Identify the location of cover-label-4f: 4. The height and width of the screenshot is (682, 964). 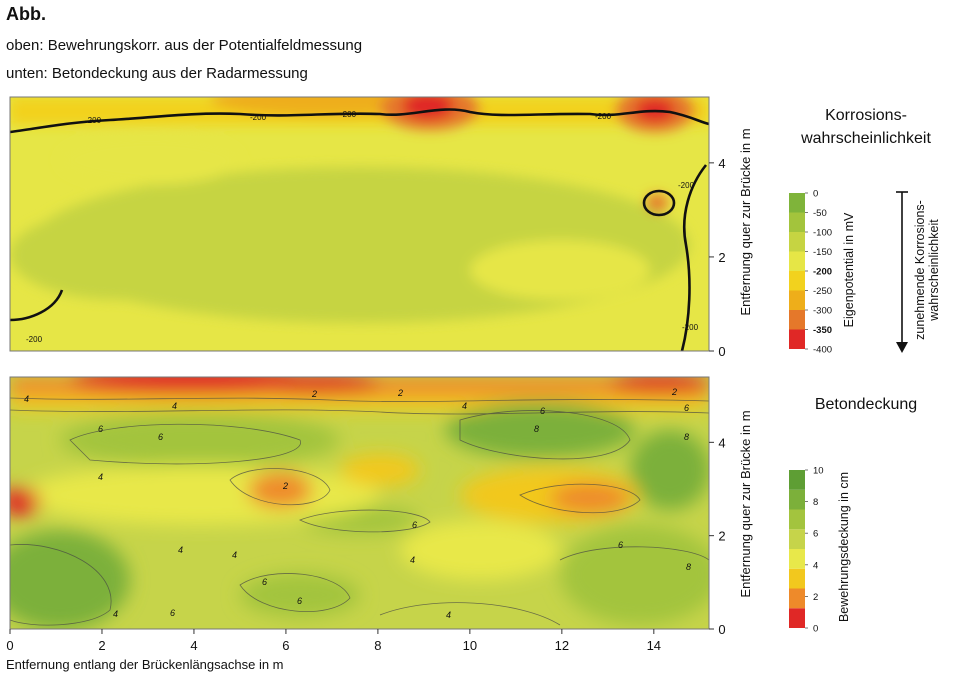
(234, 555).